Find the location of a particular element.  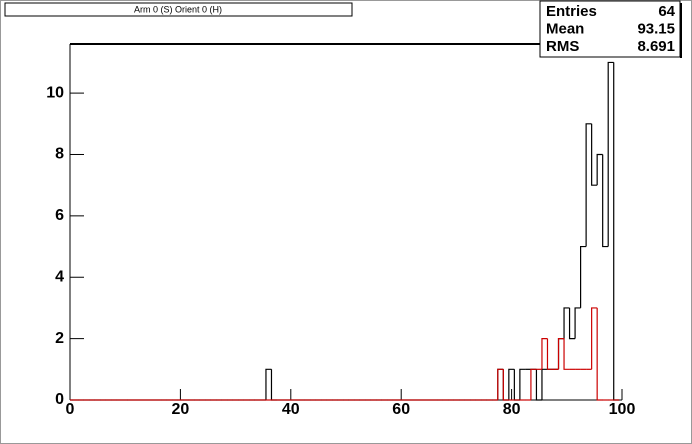

title-box is located at coordinates (178, 9).